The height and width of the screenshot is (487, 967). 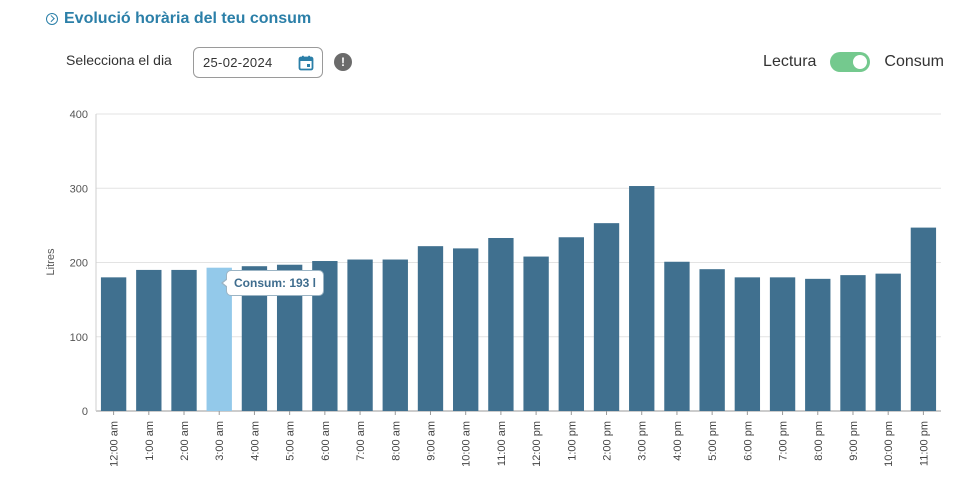 What do you see at coordinates (678, 441) in the screenshot?
I see `x-tick-label: 4:00 pm` at bounding box center [678, 441].